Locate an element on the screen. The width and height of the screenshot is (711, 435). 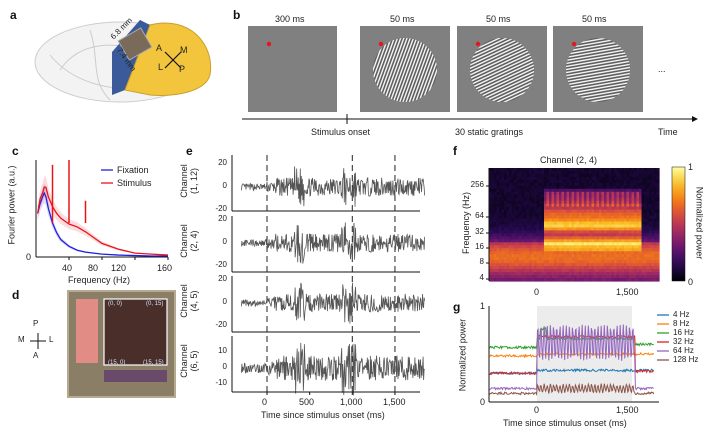
duration-label: 50 ms is located at coordinates (594, 19).